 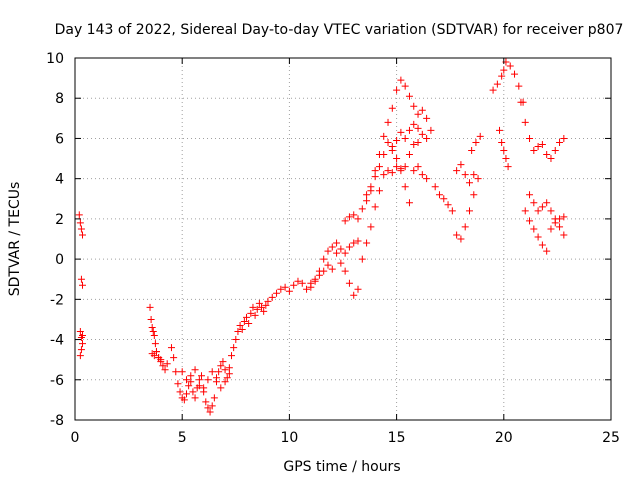 I want to click on x-tick-label: 20, so click(x=504, y=438).